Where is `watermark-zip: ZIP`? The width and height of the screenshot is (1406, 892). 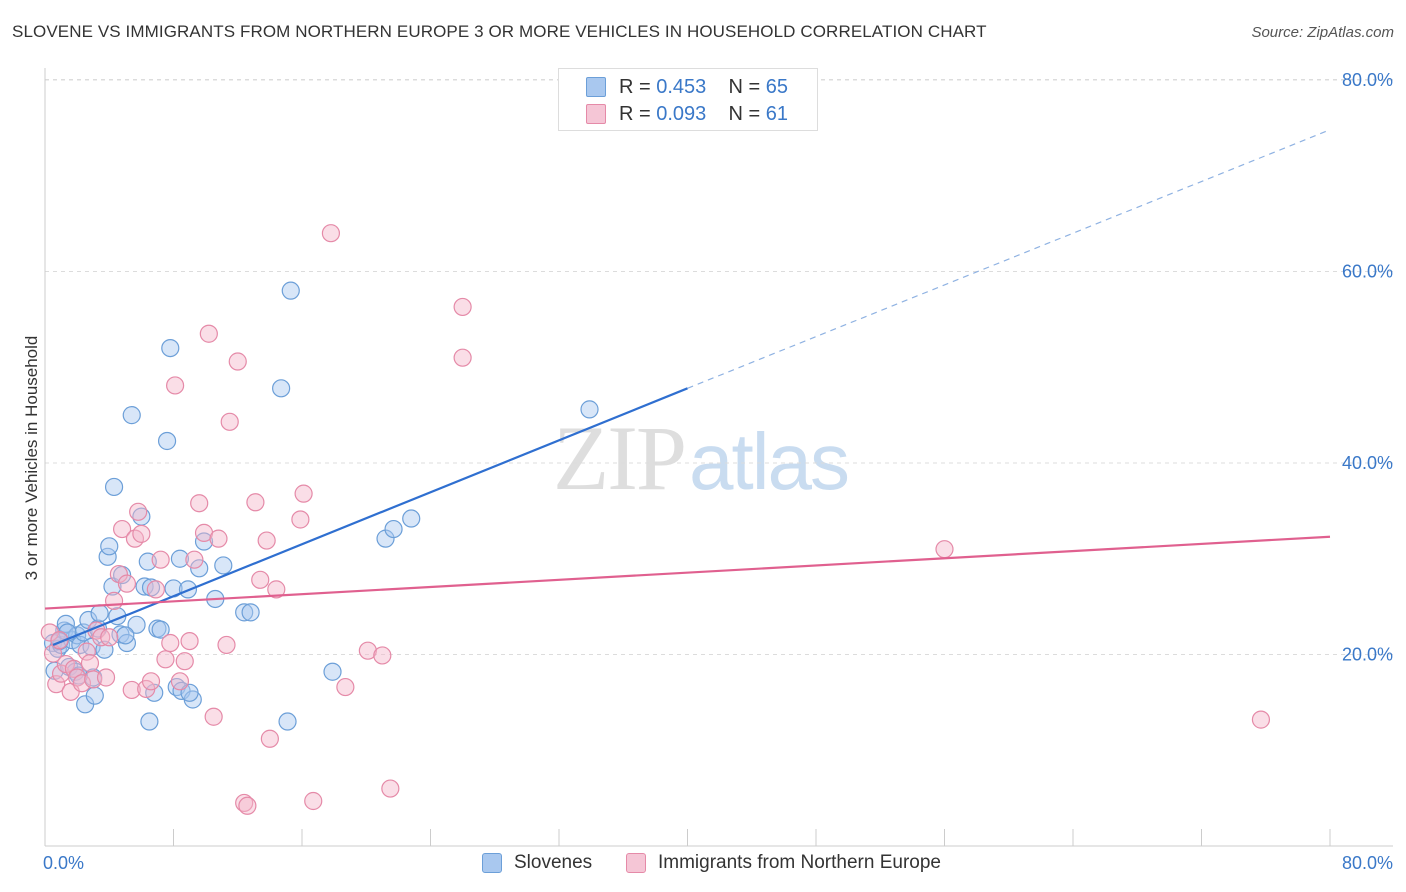 watermark-zip: ZIP is located at coordinates (620, 458).